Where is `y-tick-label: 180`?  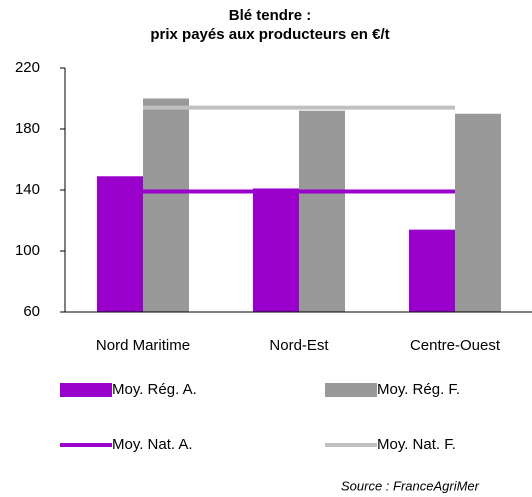
y-tick-label: 180 is located at coordinates (27, 128).